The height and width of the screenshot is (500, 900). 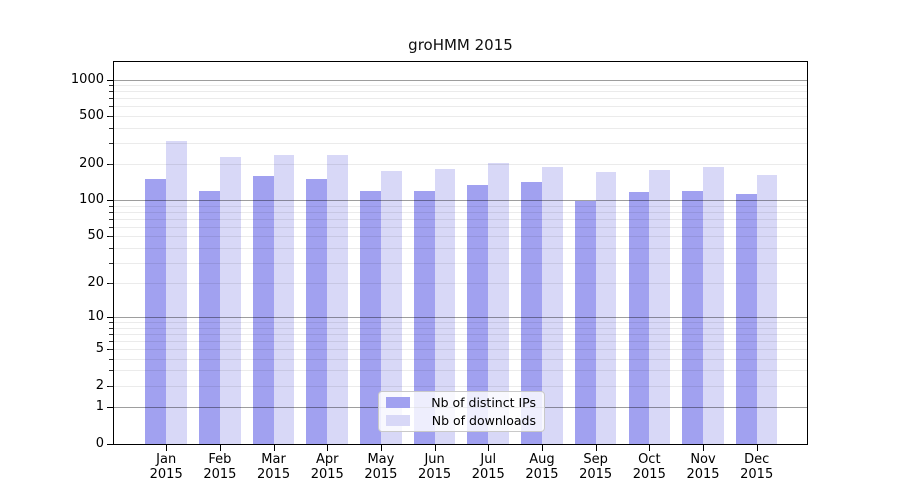 I want to click on x-tick-sep-2015, so click(x=596, y=448).